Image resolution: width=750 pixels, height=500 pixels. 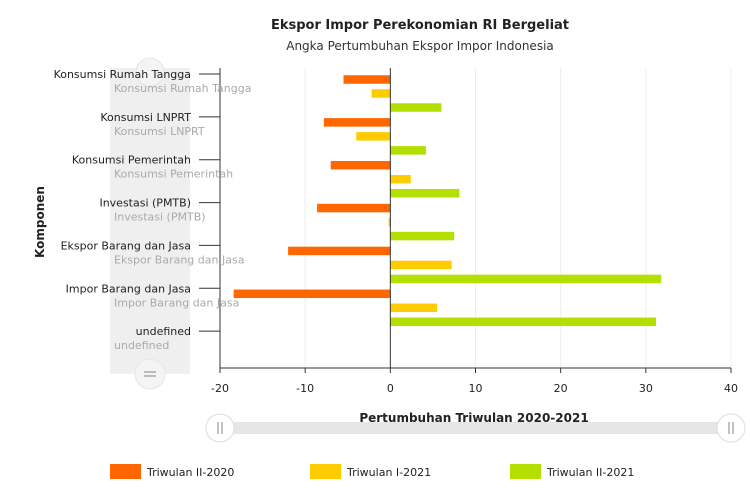 I want to click on vertical-scrollbar-handle-top, so click(x=150, y=72).